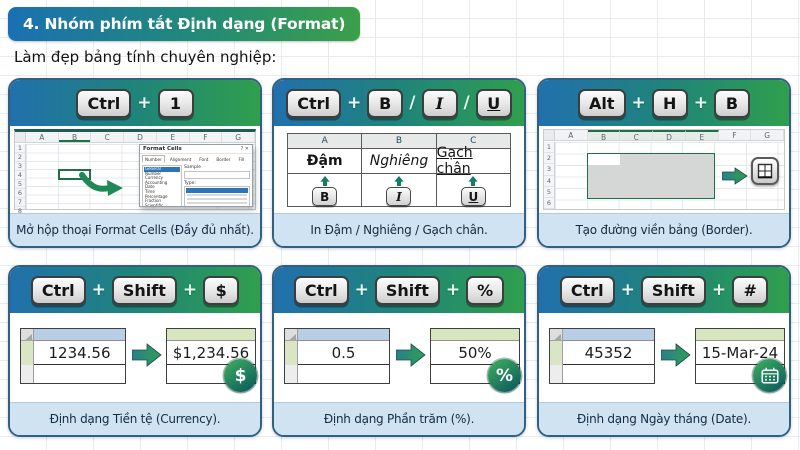  Describe the element at coordinates (223, 159) in the screenshot. I see `tab-border: Border` at that location.